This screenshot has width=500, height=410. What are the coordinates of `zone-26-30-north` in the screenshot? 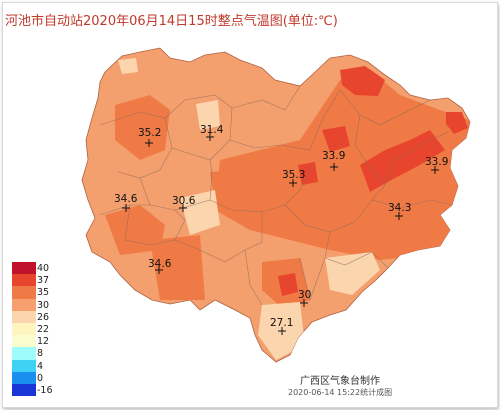 It's located at (208, 115).